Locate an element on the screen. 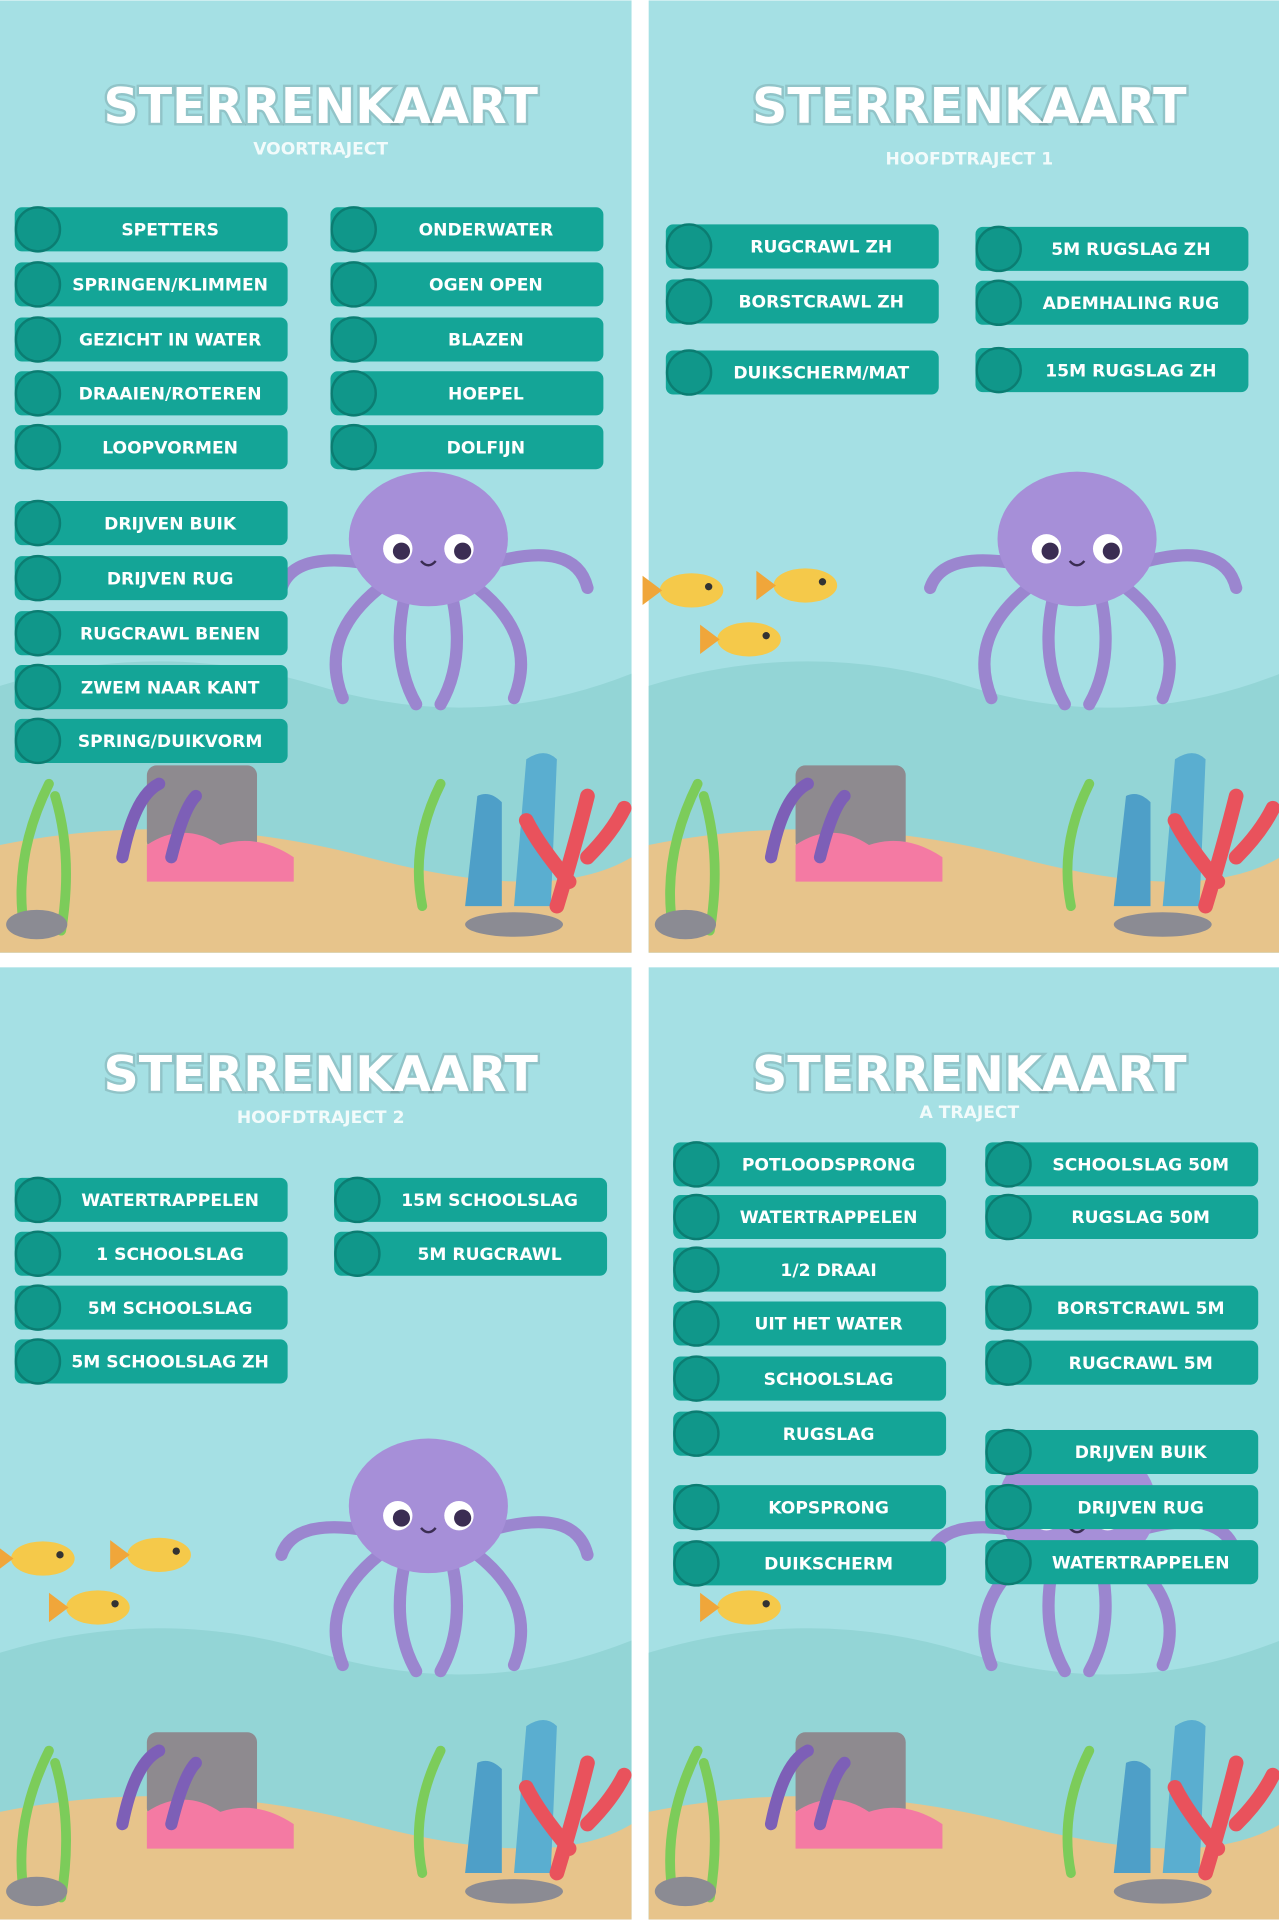 This screenshot has width=1279, height=1920. skill-item: SPRING/DUIKVORM is located at coordinates (151, 741).